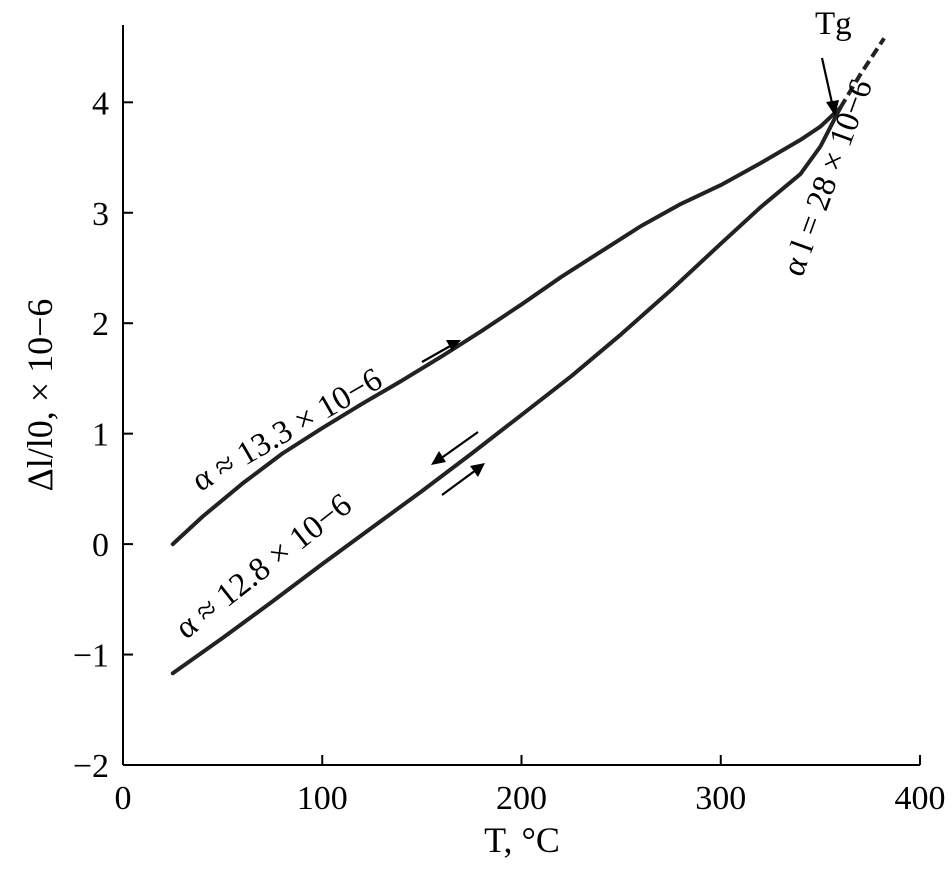  What do you see at coordinates (920, 798) in the screenshot?
I see `x-tick-label: 400` at bounding box center [920, 798].